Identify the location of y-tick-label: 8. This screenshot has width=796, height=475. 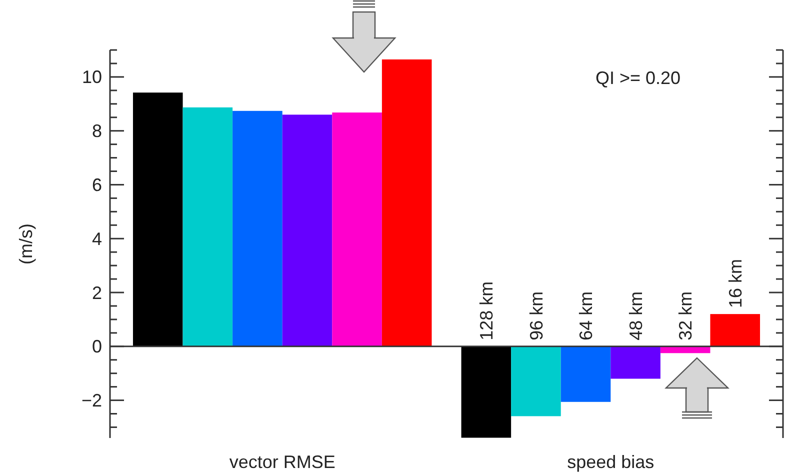
(97, 131).